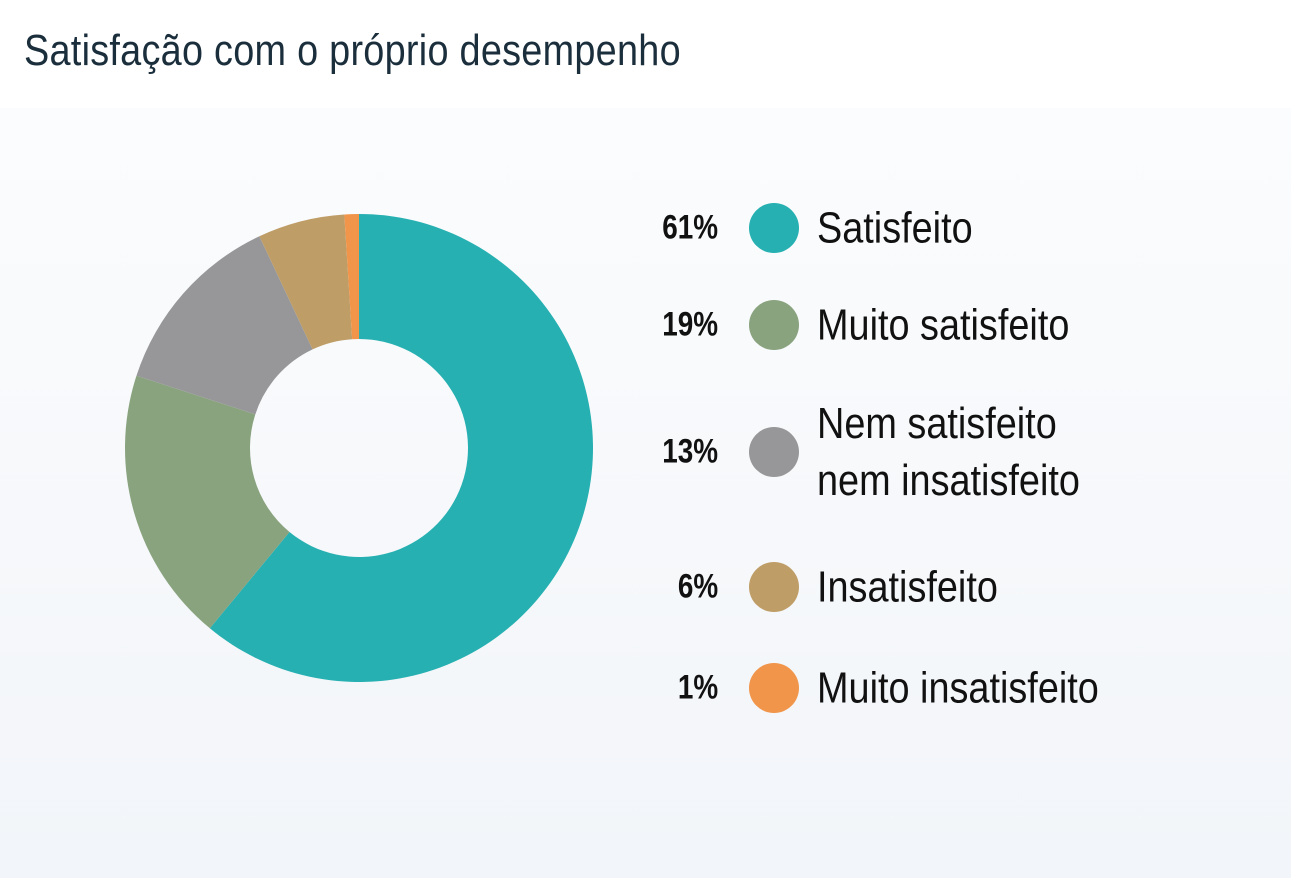 This screenshot has width=1291, height=878. I want to click on legend-value: 19%, so click(690, 324).